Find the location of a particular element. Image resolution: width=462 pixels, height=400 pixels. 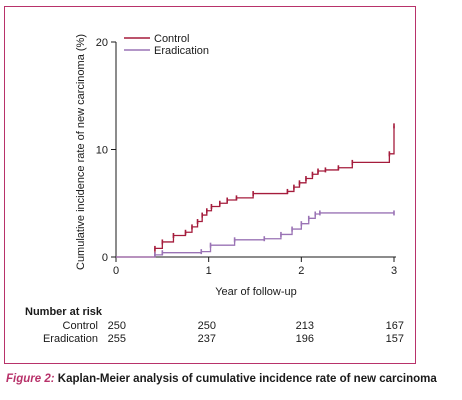

x-tick-label: 1 is located at coordinates (209, 271).